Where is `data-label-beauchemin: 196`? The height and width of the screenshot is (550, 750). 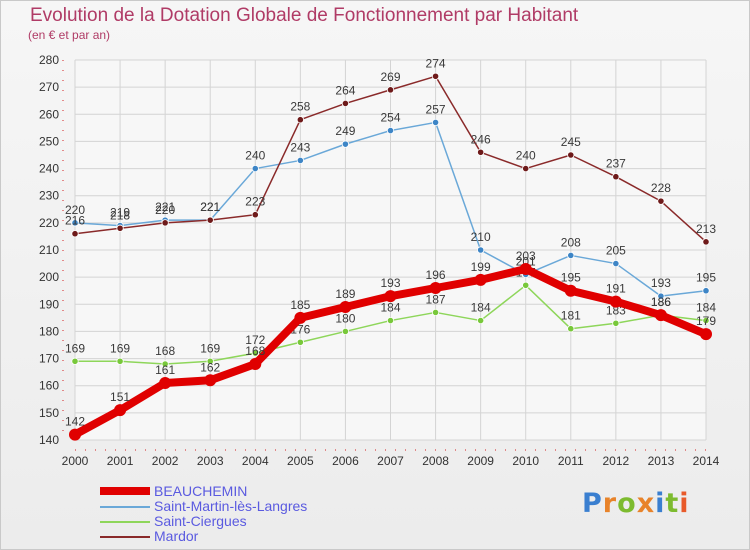 data-label-beauchemin: 196 is located at coordinates (436, 275).